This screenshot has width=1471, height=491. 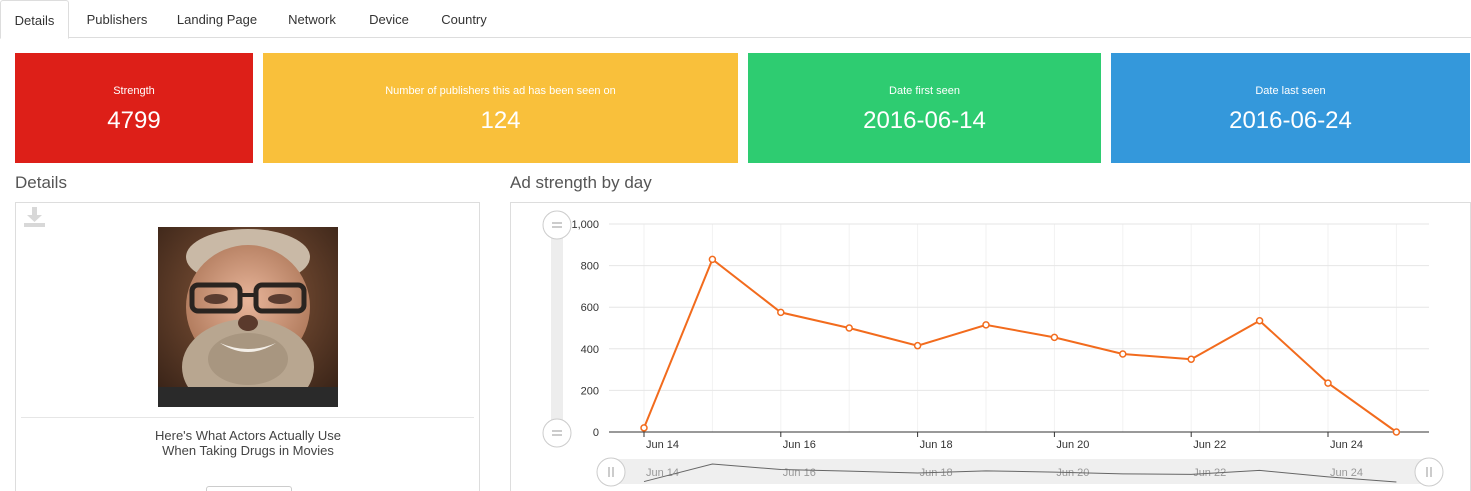 I want to click on last-seen-stat-box: Date last seen 2016-06-24, so click(x=1290, y=108).